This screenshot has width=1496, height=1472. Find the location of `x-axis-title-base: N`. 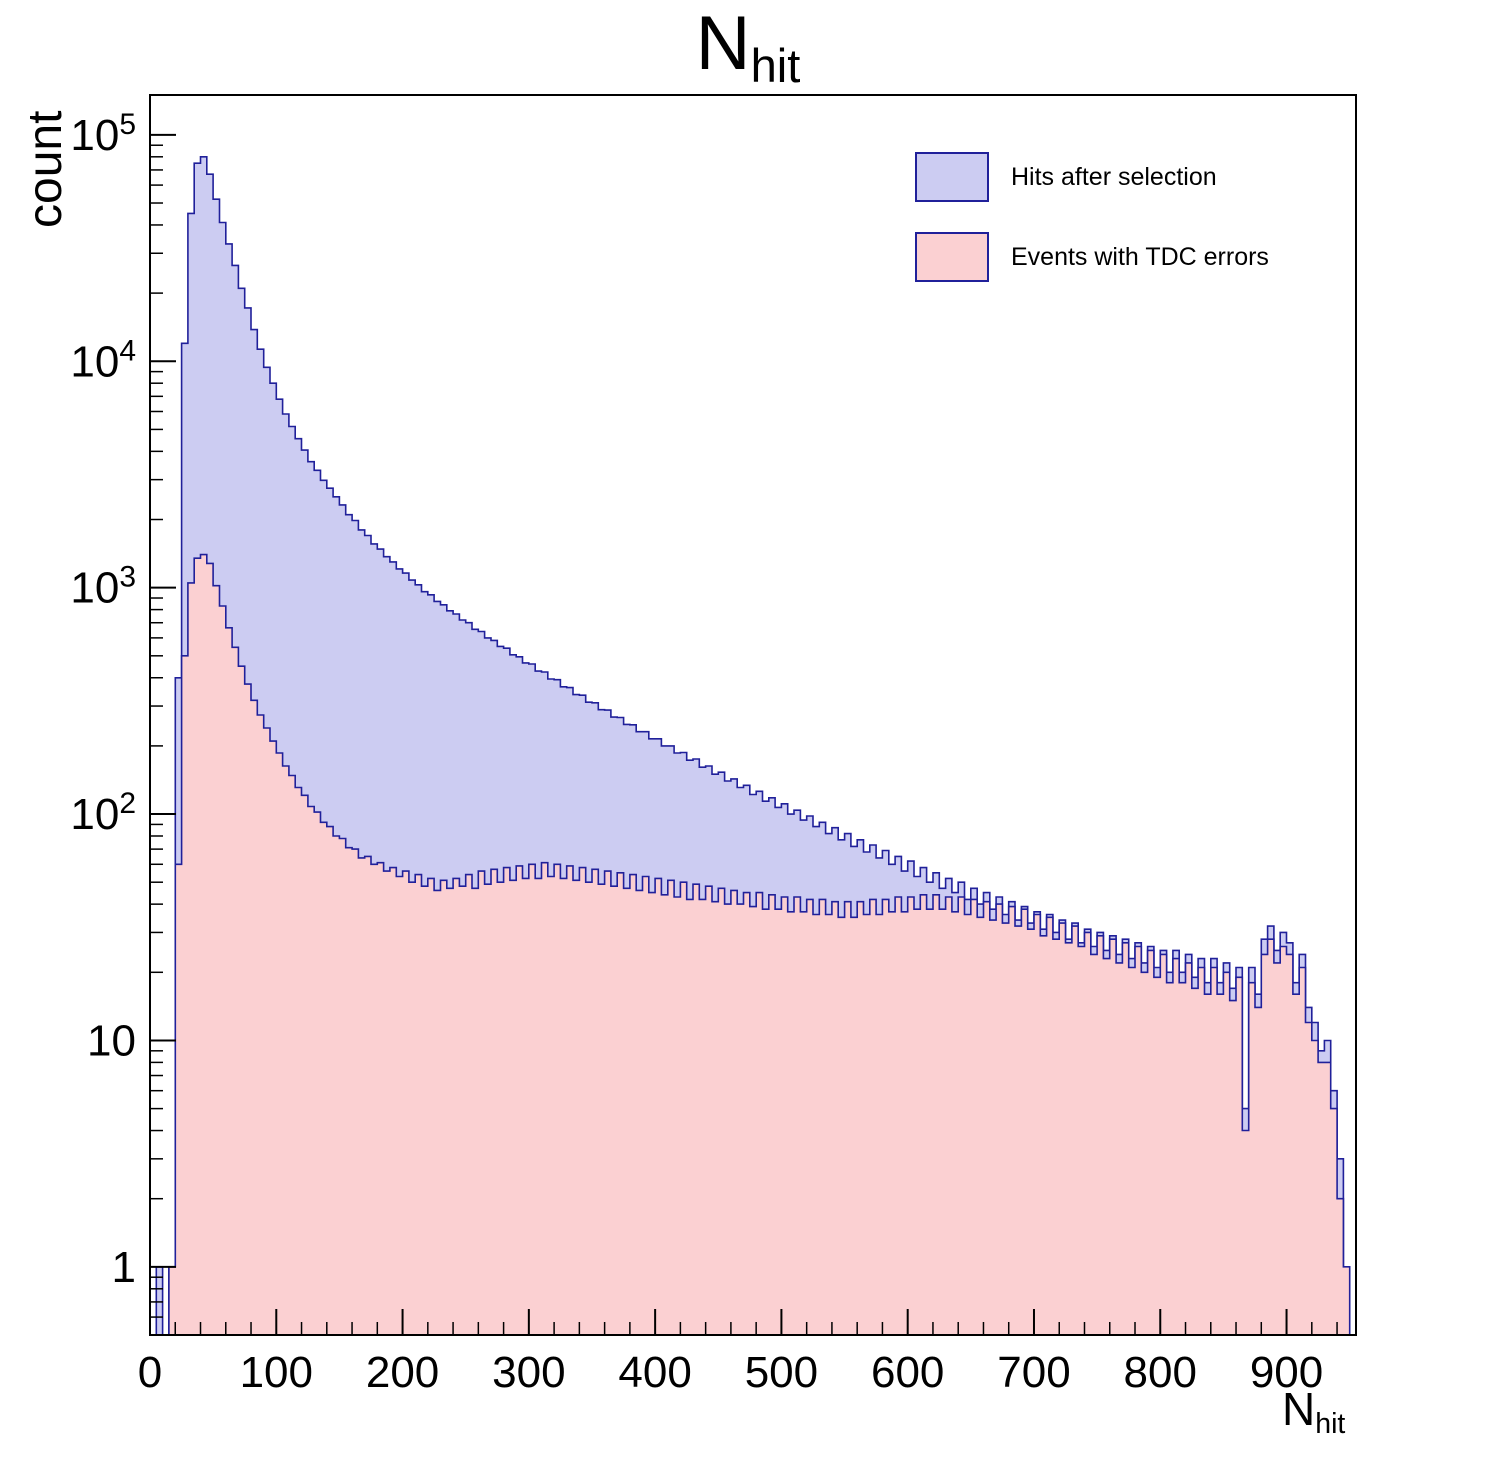

x-axis-title-base: N is located at coordinates (1299, 1409).